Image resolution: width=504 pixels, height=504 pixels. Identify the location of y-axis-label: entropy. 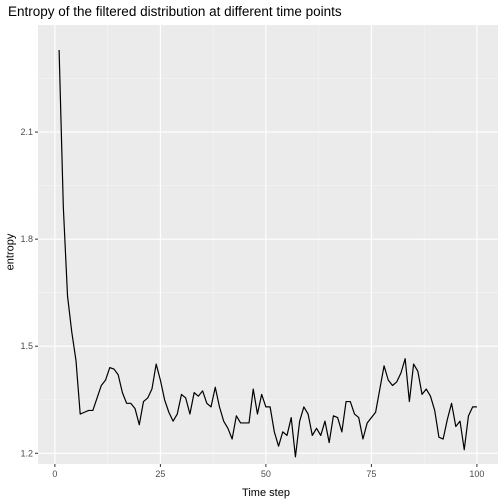
(10, 252).